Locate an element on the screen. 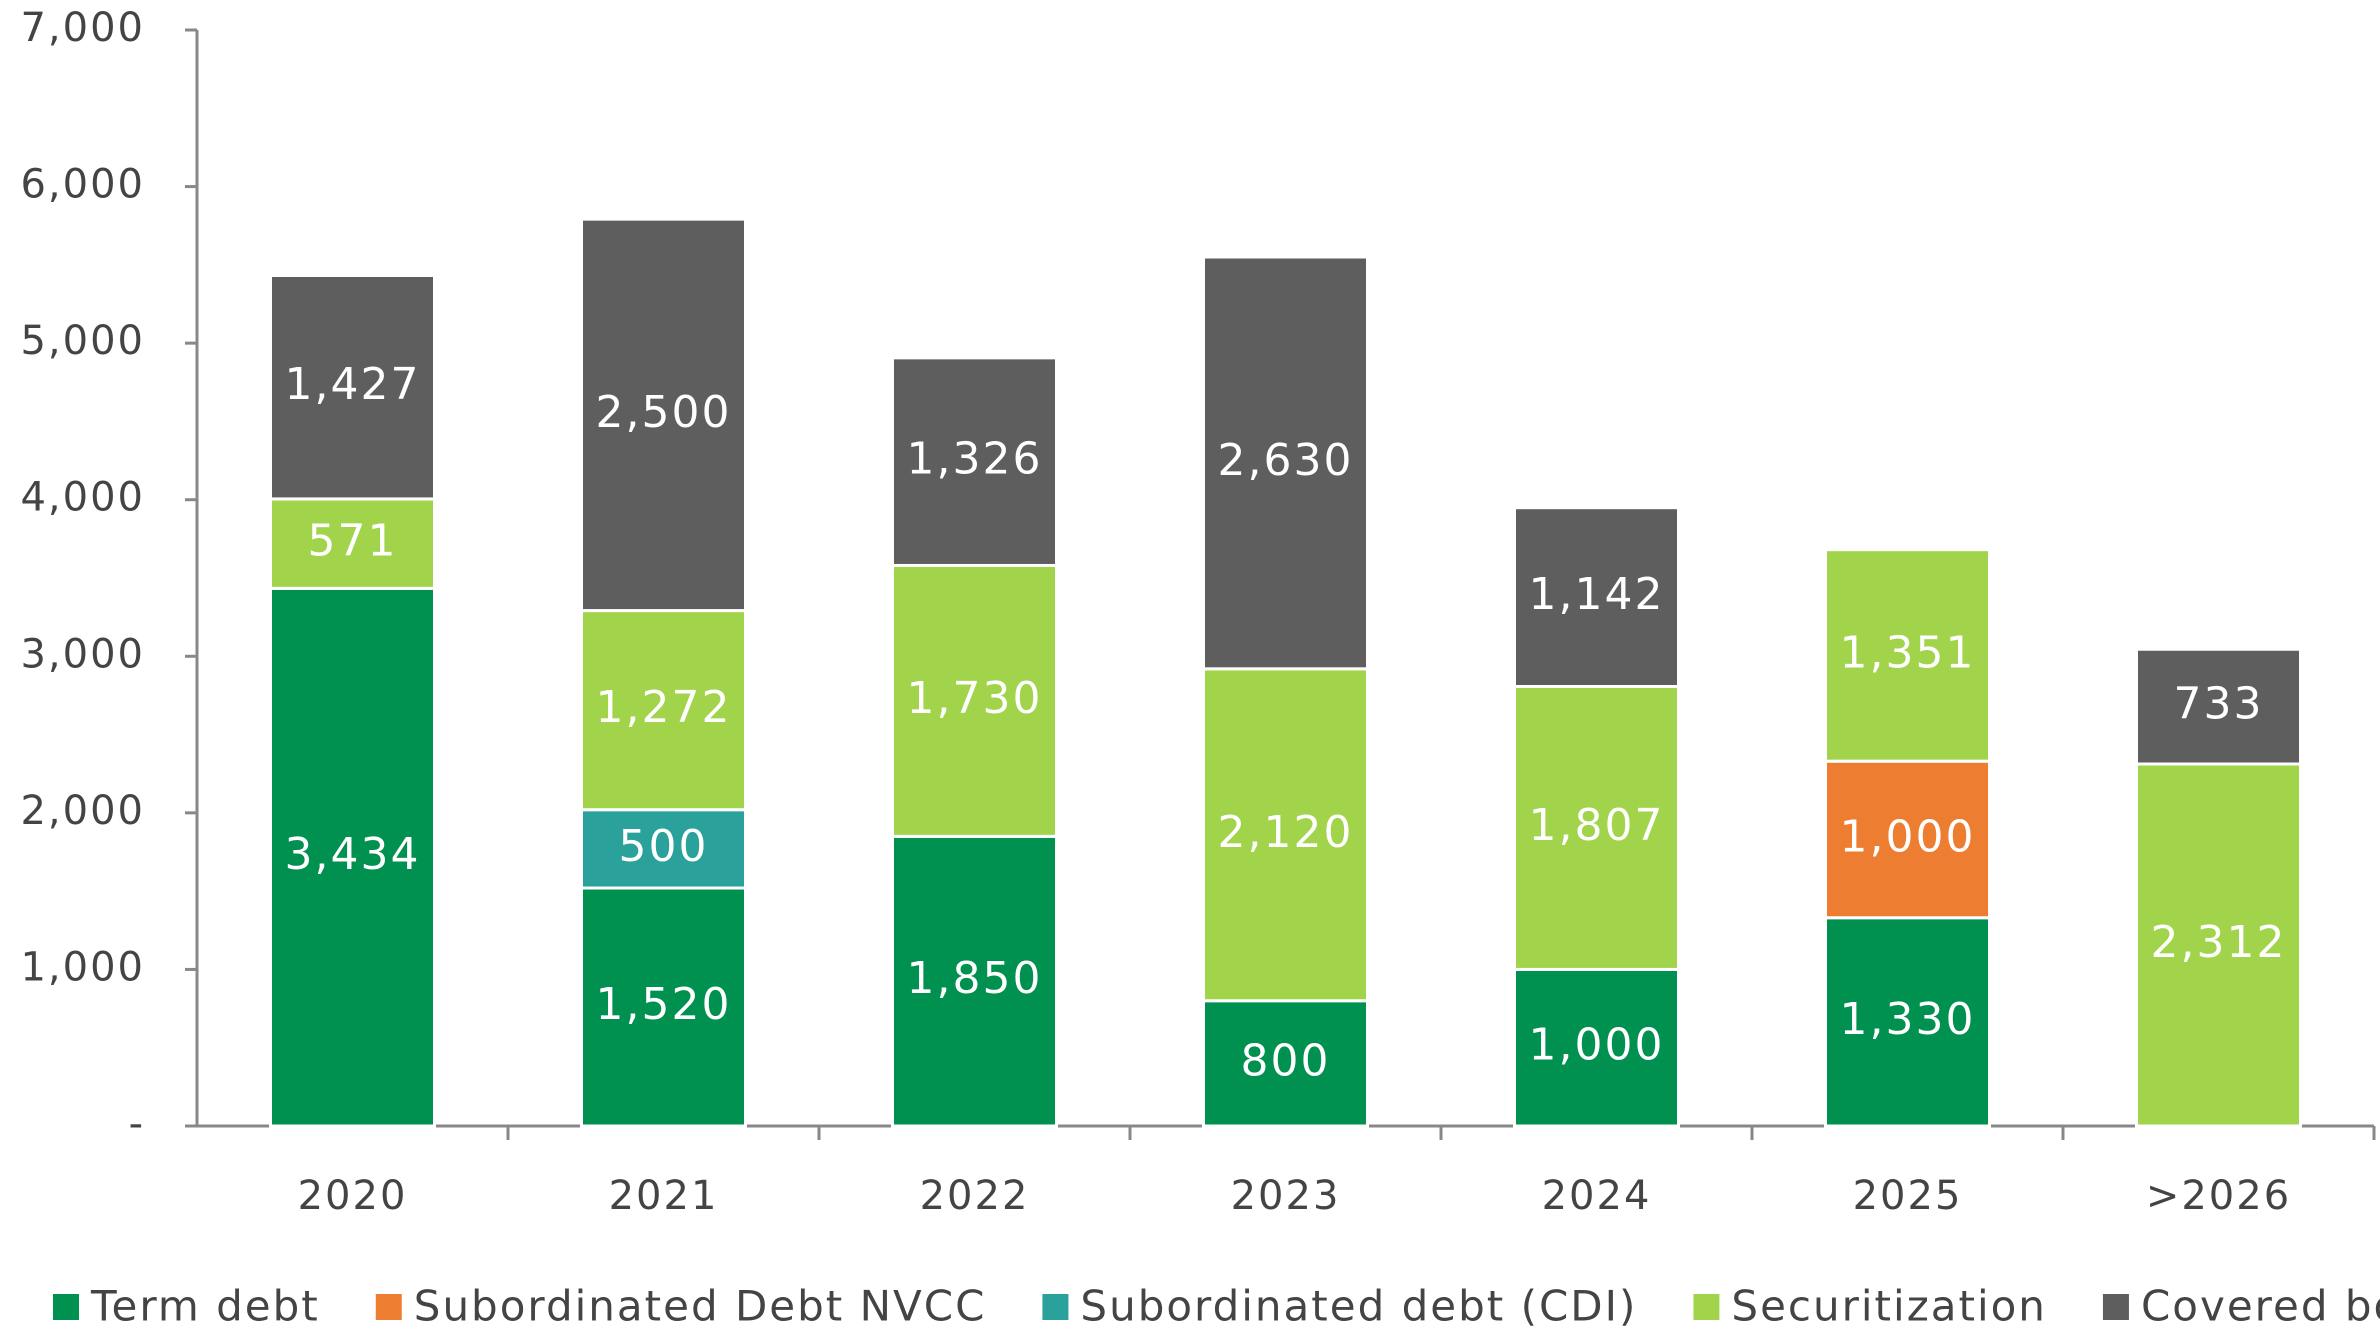  x-tick-label: 2022 is located at coordinates (975, 1196).